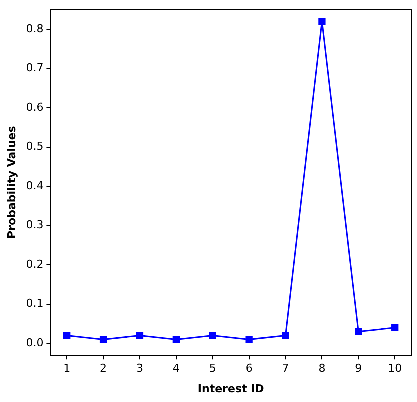 This screenshot has width=417, height=402. I want to click on x-tick-label: 9, so click(358, 369).